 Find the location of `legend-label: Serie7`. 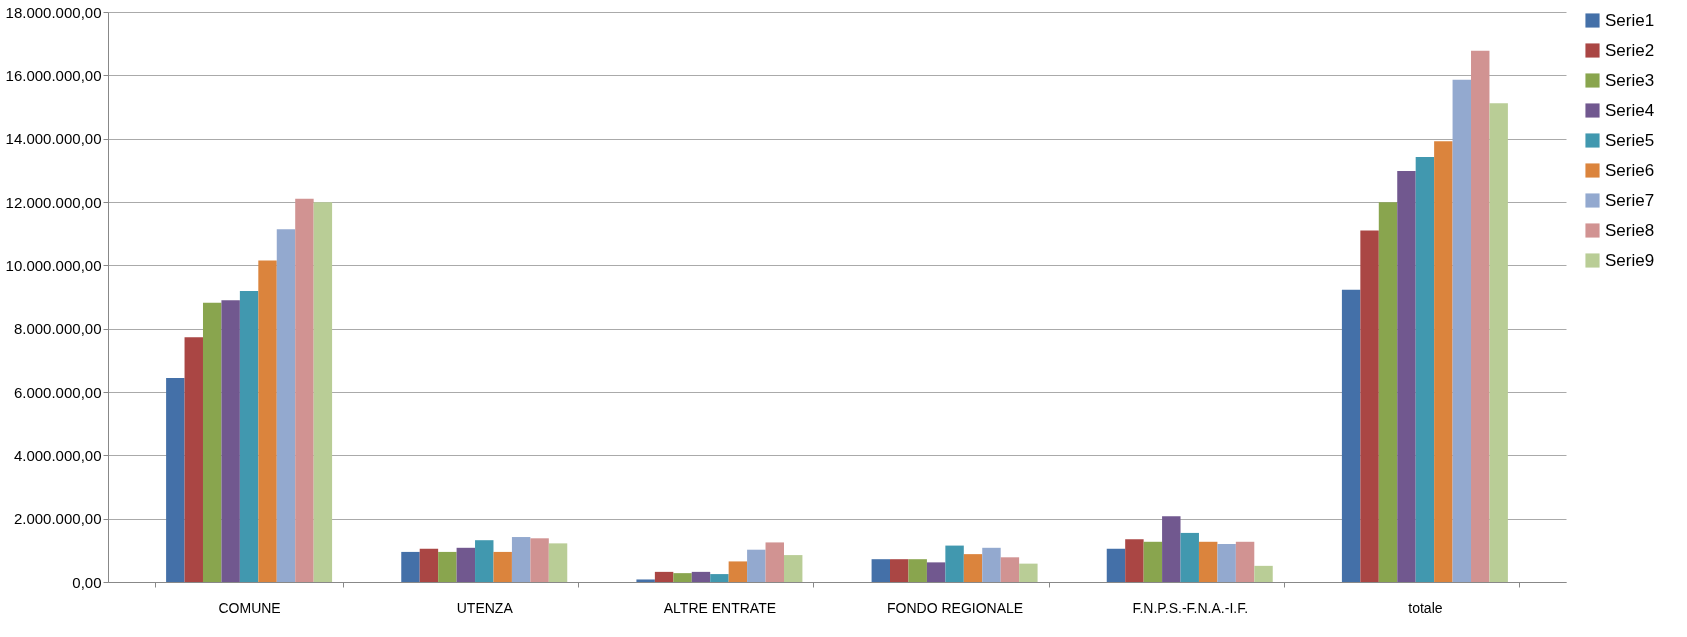

legend-label: Serie7 is located at coordinates (1630, 200).